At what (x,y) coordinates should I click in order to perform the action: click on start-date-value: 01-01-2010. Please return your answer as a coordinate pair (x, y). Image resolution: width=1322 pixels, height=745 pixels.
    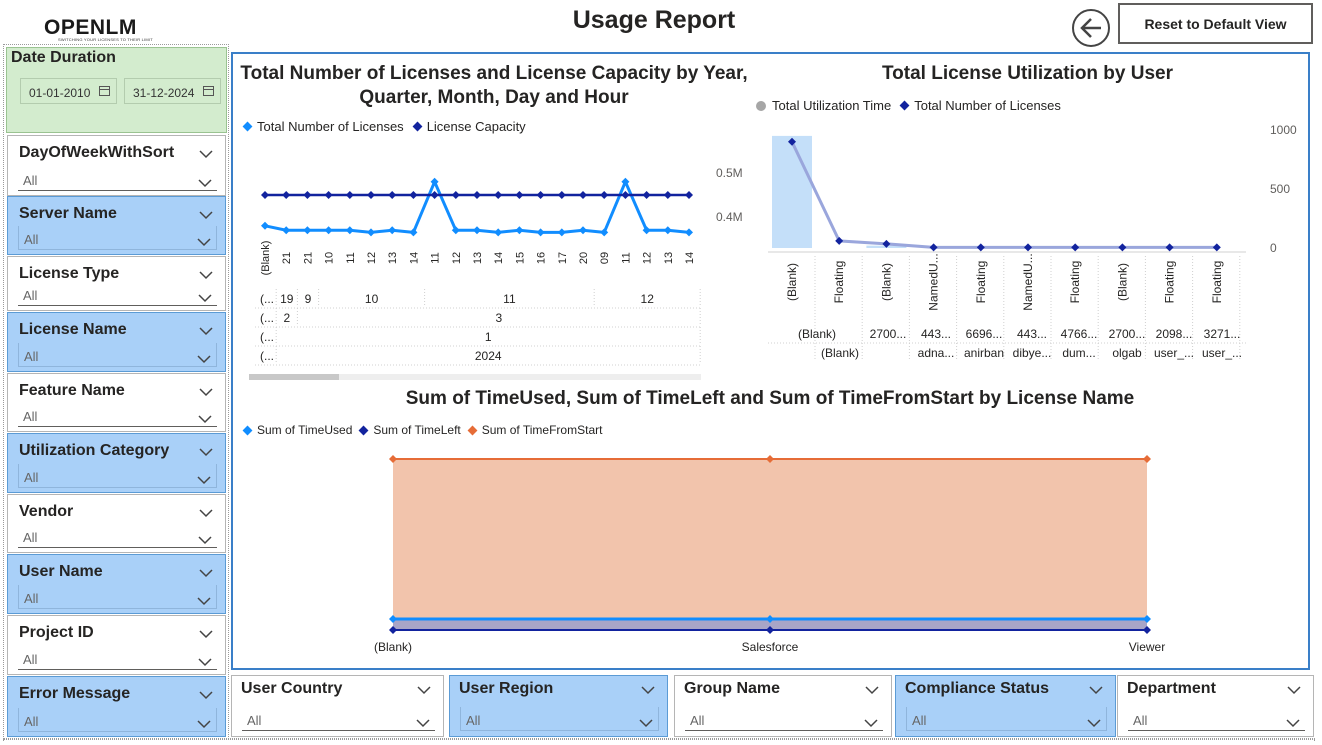
    Looking at the image, I should click on (60, 93).